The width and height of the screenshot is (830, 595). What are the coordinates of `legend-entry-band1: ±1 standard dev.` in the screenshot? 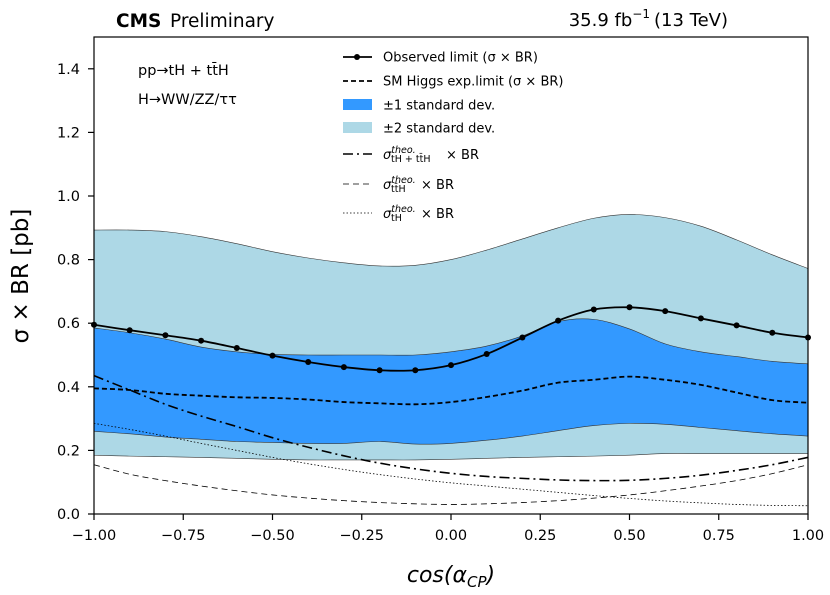 It's located at (419, 106).